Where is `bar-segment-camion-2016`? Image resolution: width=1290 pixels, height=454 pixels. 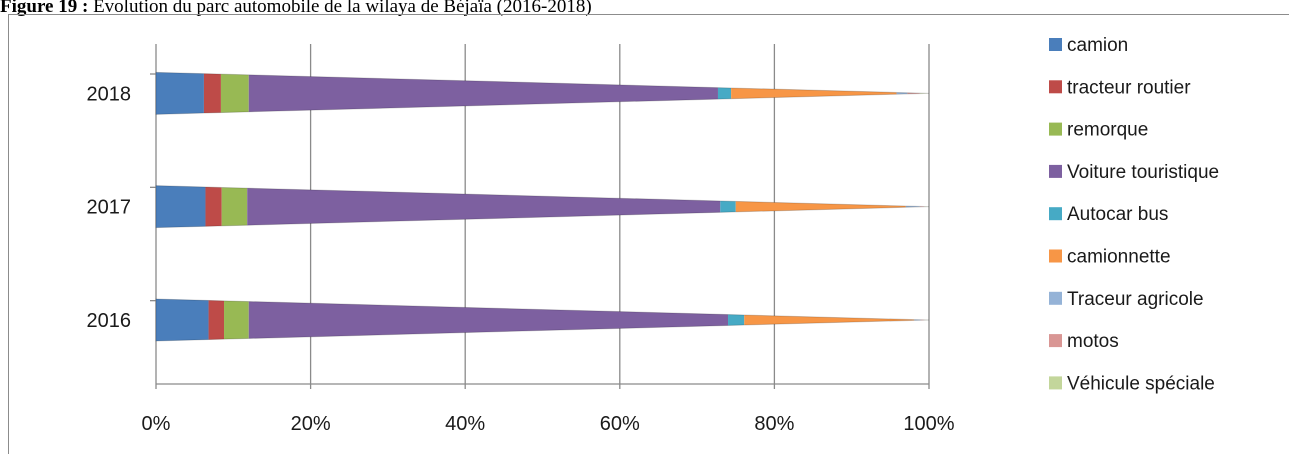 bar-segment-camion-2016 is located at coordinates (182, 320).